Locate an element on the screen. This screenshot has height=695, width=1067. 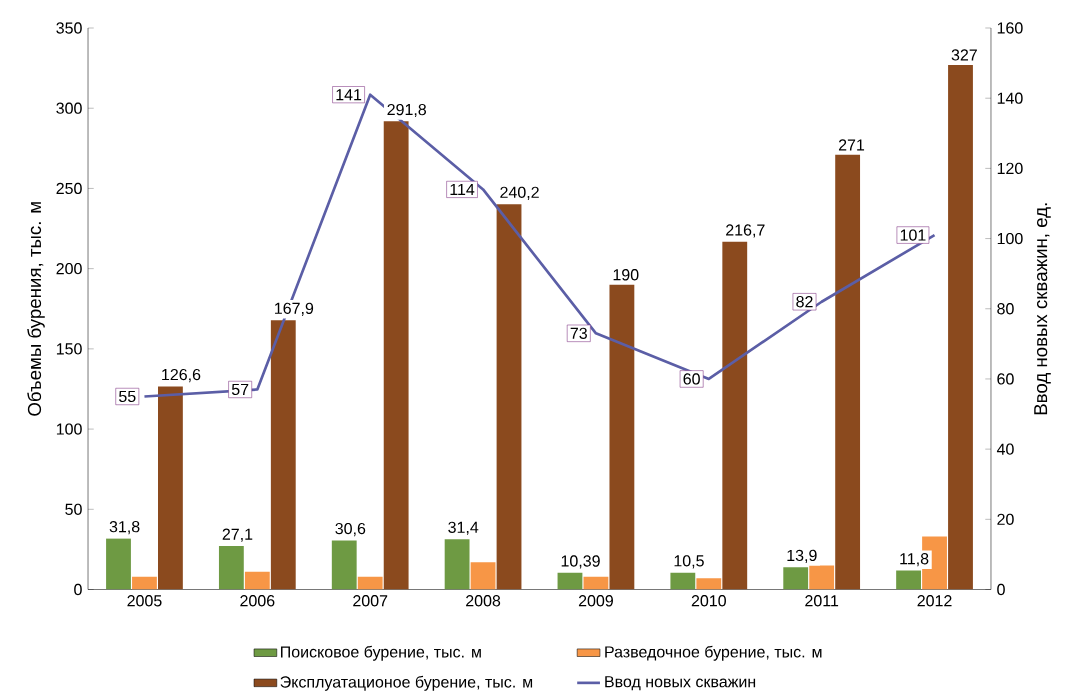
y2-tick-label: 120 is located at coordinates (1010, 168).